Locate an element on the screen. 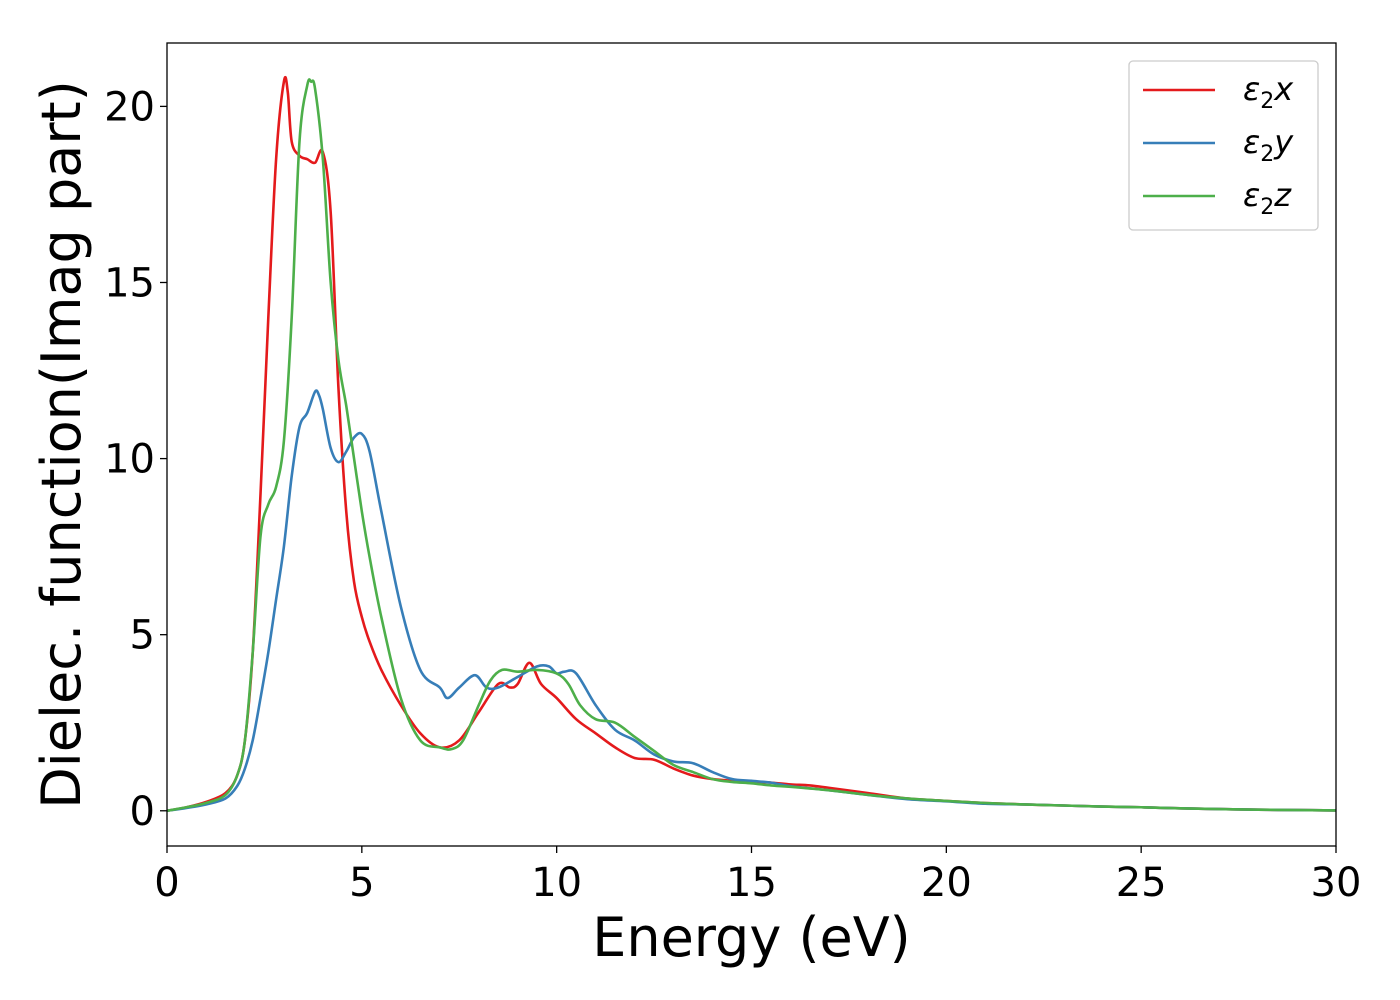 This screenshot has width=1400, height=1000. x-axis-title: Energy (eV) is located at coordinates (751, 937).